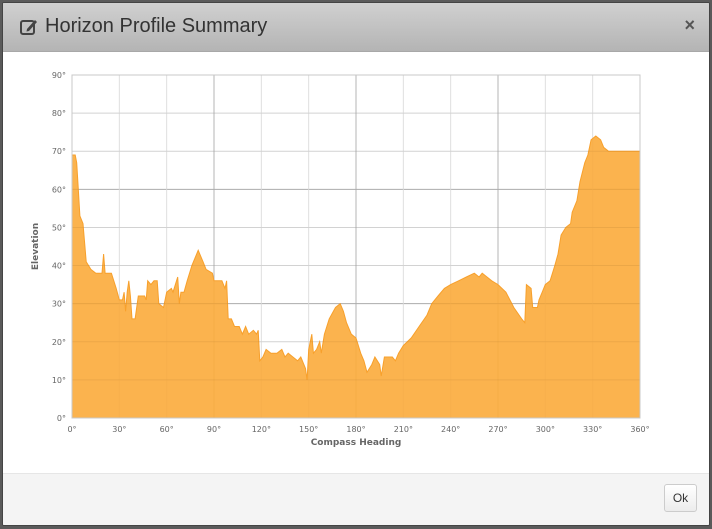 This screenshot has height=529, width=712. I want to click on x-tick-label: 270°, so click(497, 429).